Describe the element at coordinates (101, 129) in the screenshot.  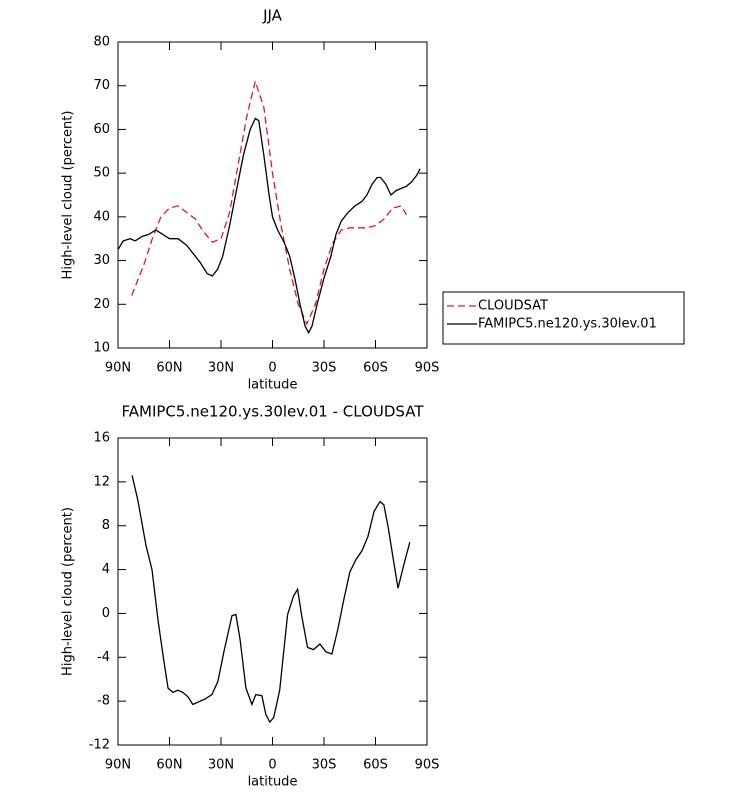
I see `y-tick-label: 60` at that location.